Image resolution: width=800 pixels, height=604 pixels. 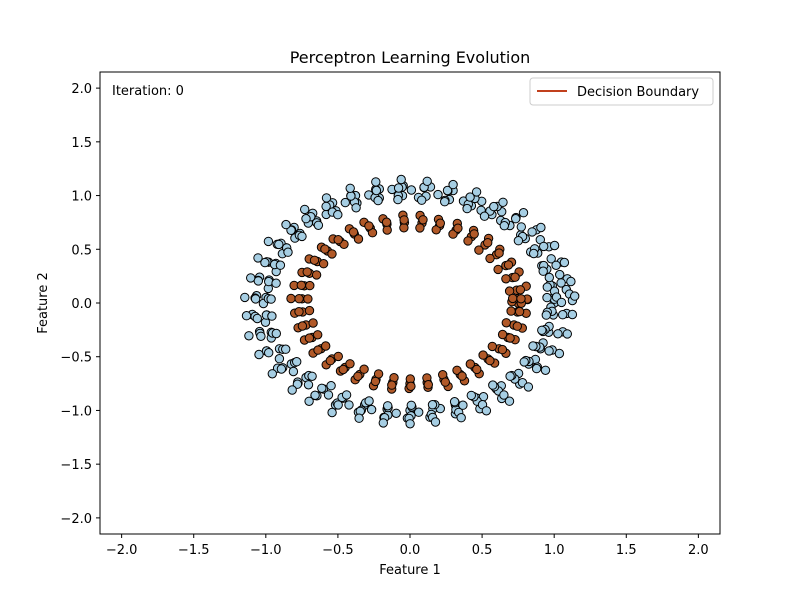 I want to click on x-tick-label: 0.5, so click(x=482, y=550).